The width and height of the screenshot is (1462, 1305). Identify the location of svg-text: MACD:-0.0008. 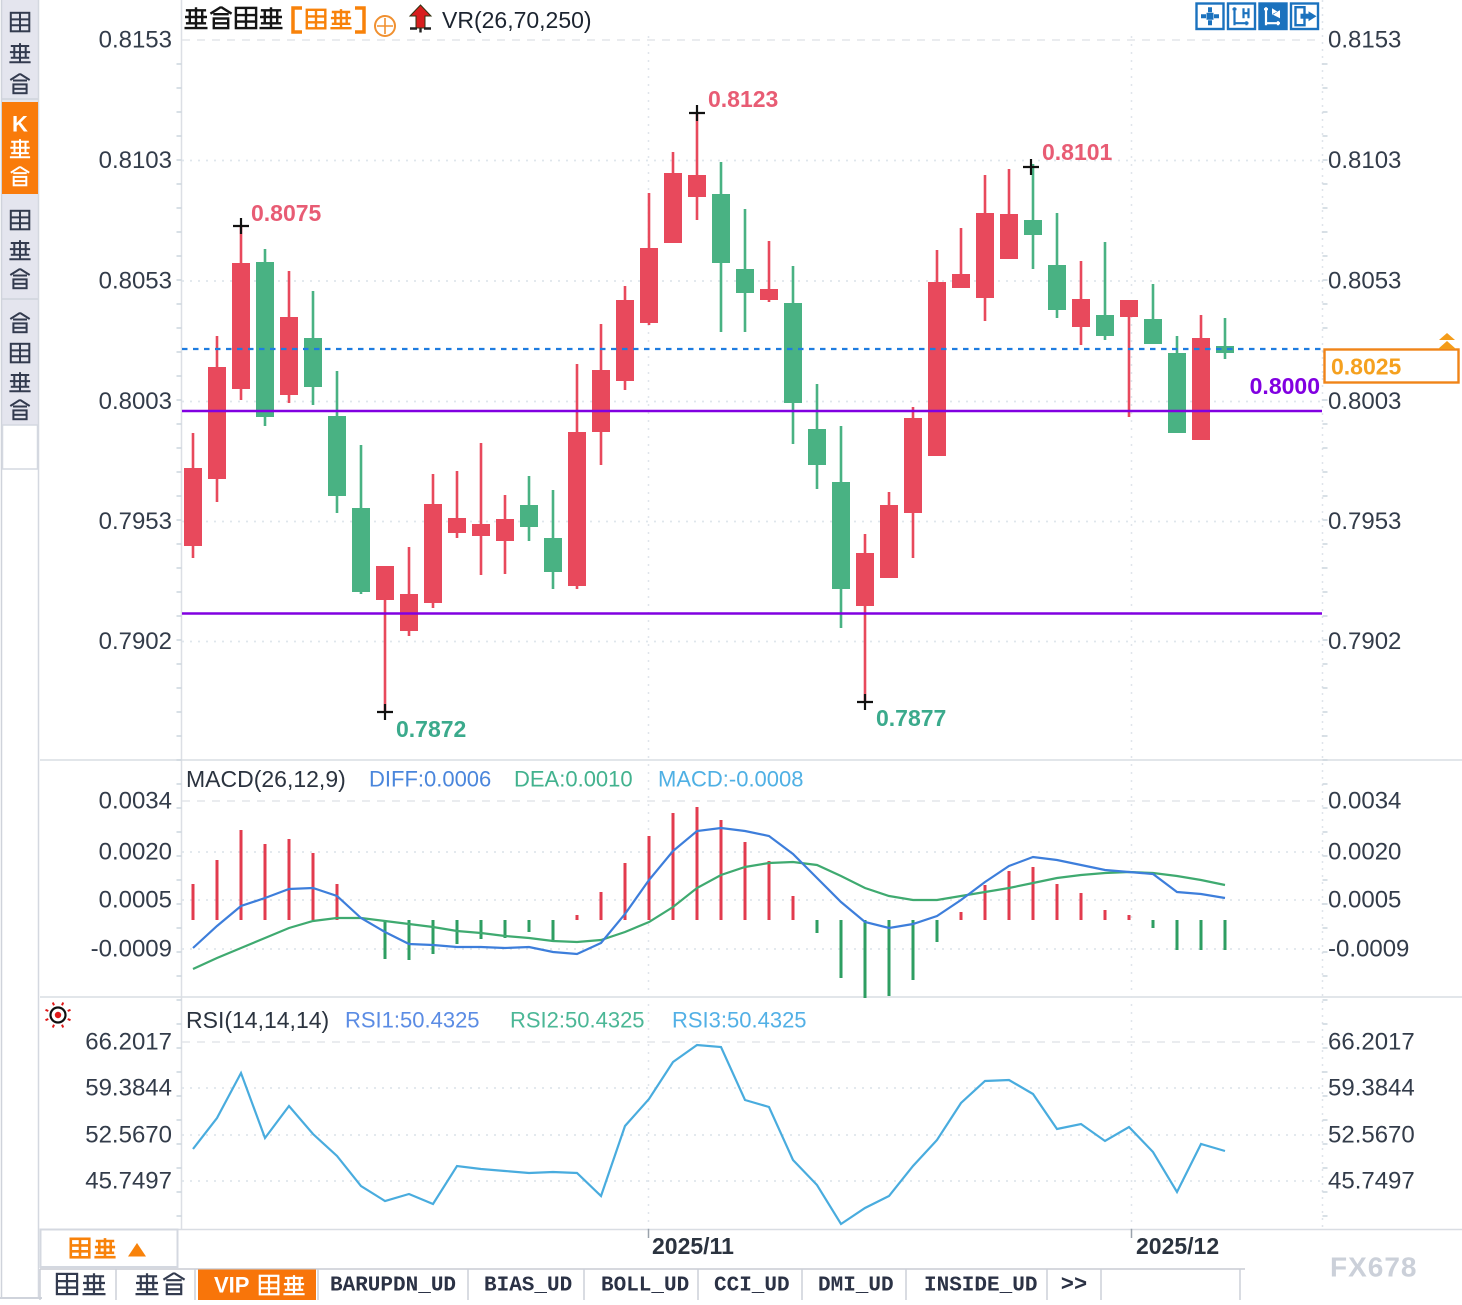
(731, 779).